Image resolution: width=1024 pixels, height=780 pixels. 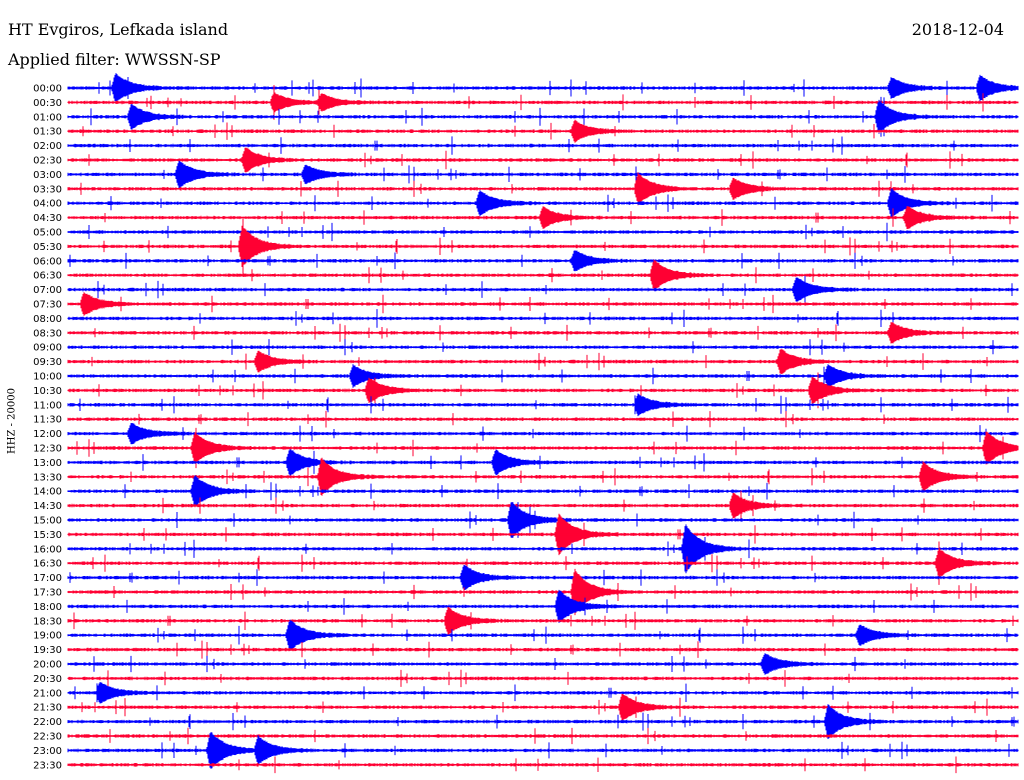 I want to click on row-time-label: 20:30, so click(x=47, y=679).